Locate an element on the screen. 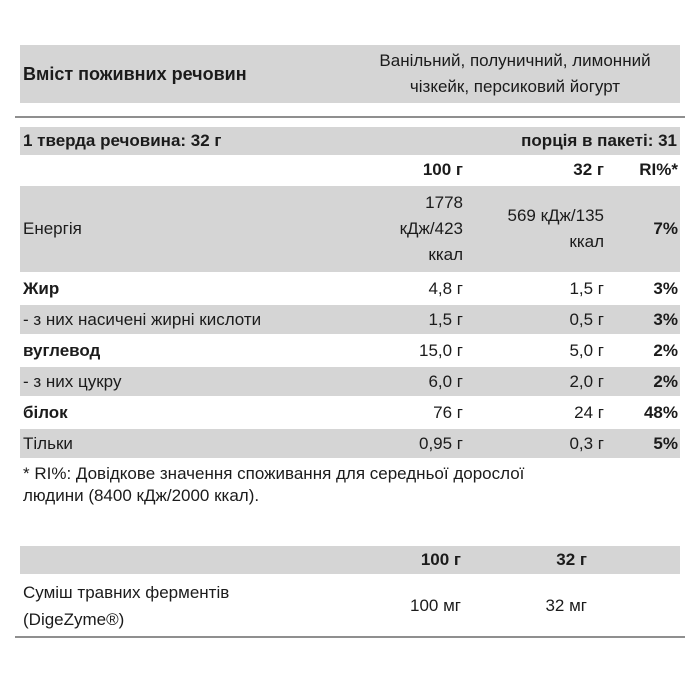 This screenshot has height=700, width=700. value-per-100g: 15,0 г is located at coordinates (440, 350).